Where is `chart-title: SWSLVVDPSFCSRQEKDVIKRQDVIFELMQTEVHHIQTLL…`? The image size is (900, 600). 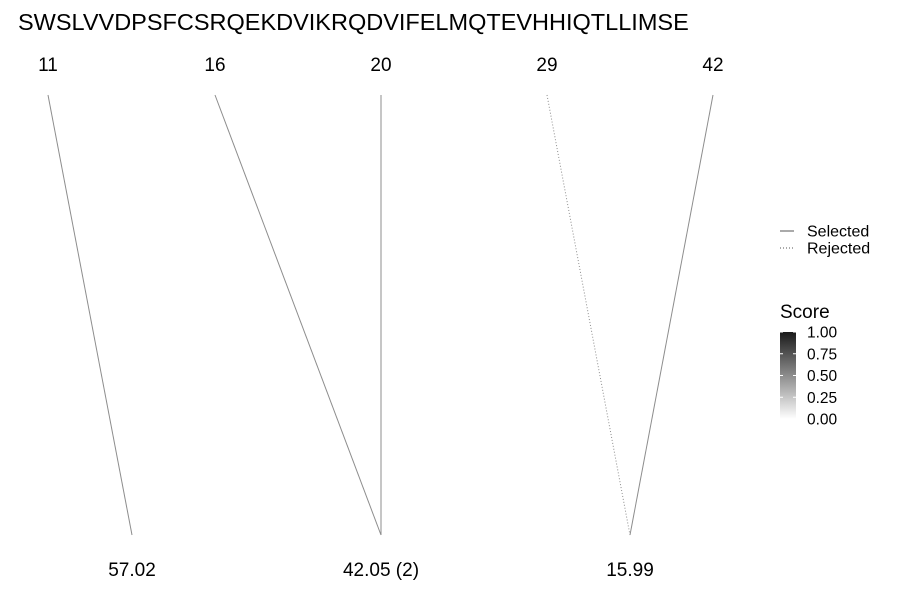 chart-title: SWSLVVDPSFCSRQEKDVIKRQDVIFELMQTEVHHIQTLL… is located at coordinates (353, 22).